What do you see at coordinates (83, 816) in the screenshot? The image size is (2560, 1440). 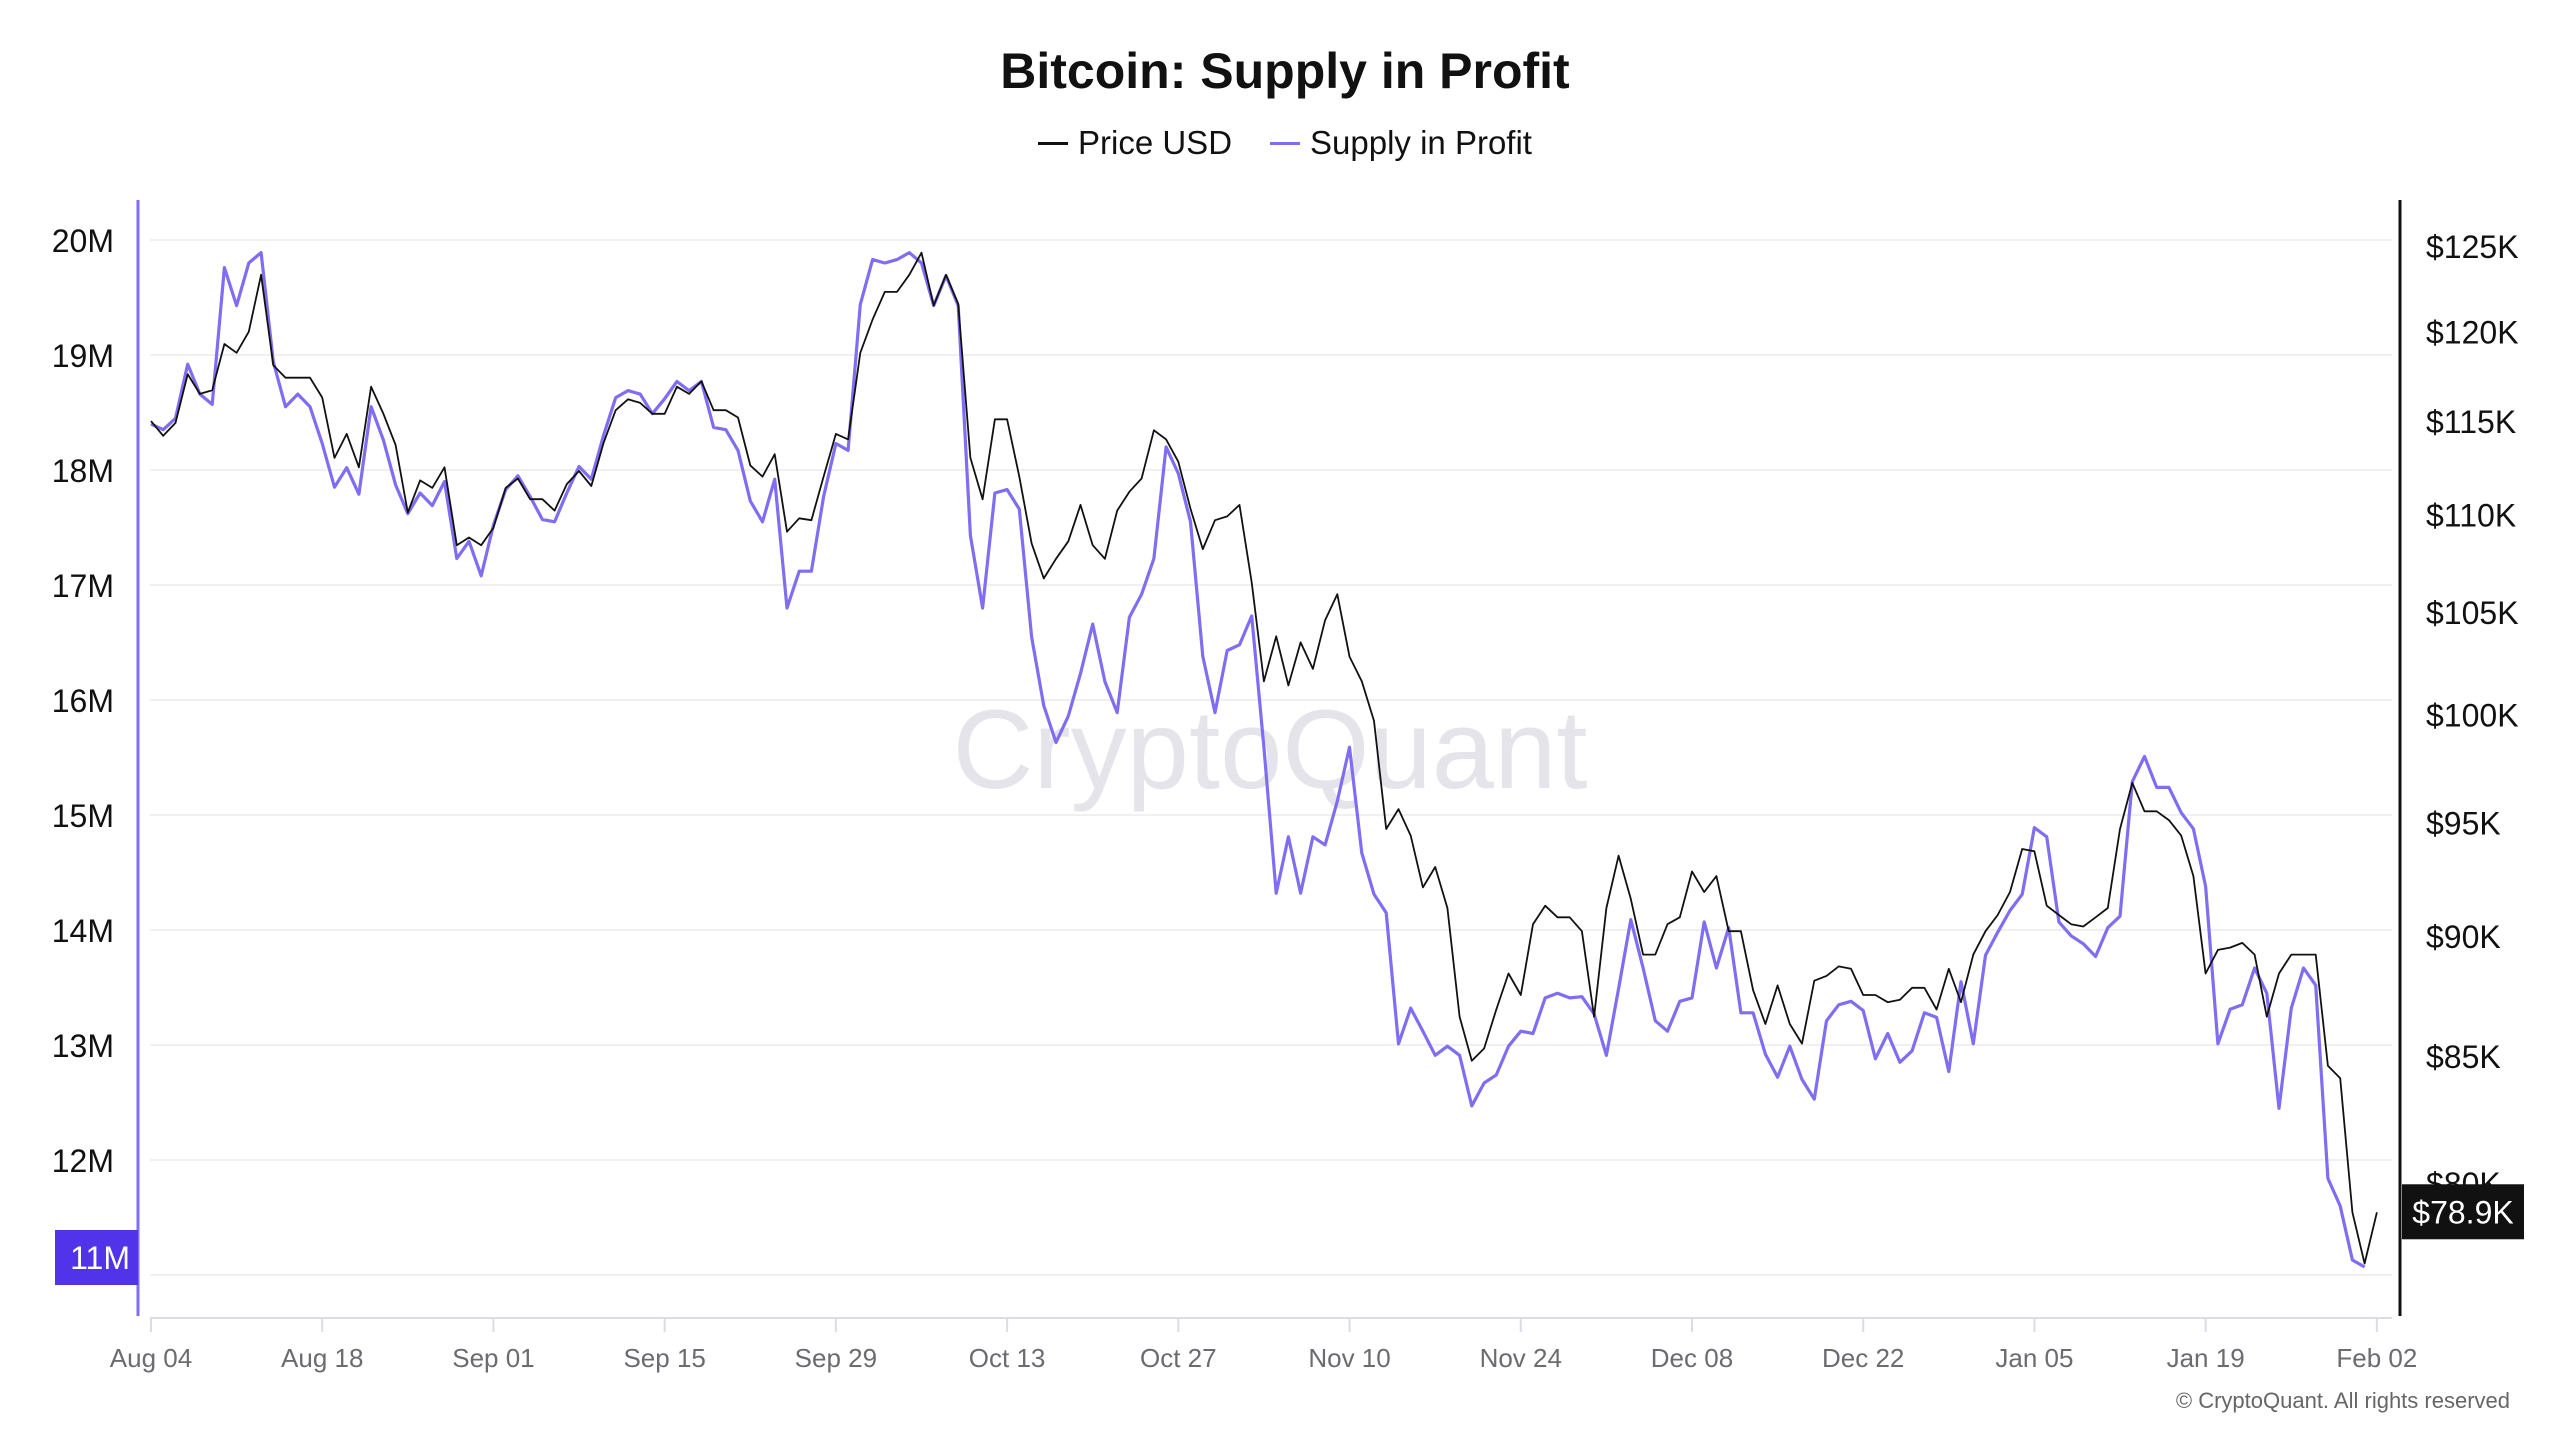 I see `left-tick-label: 15M` at bounding box center [83, 816].